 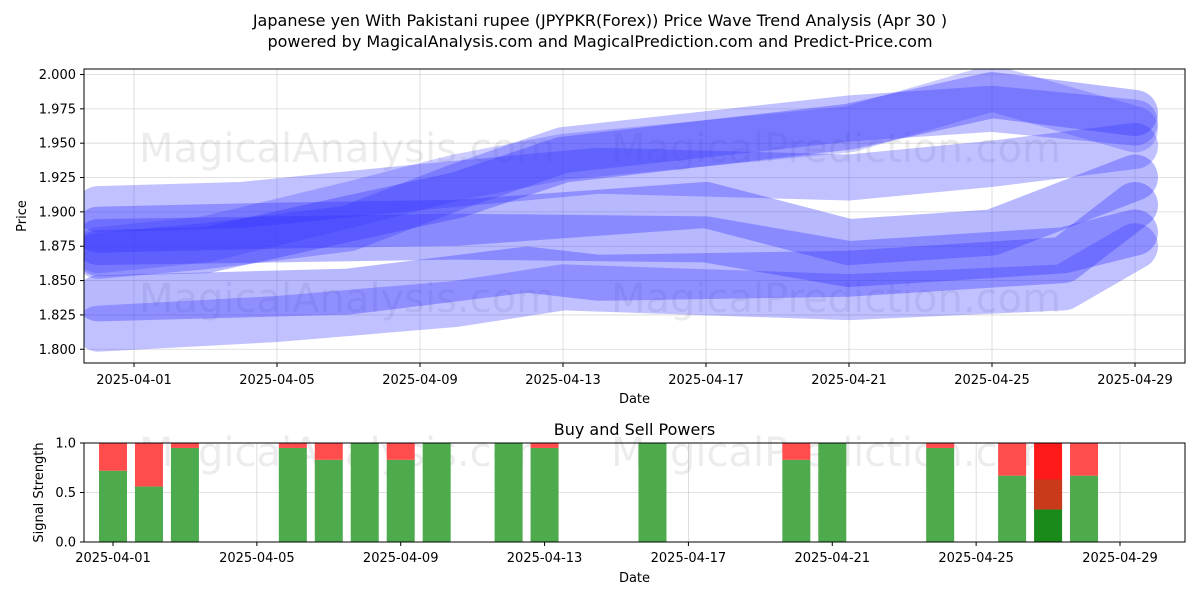 What do you see at coordinates (57, 109) in the screenshot?
I see `y-tick-label: 1.975` at bounding box center [57, 109].